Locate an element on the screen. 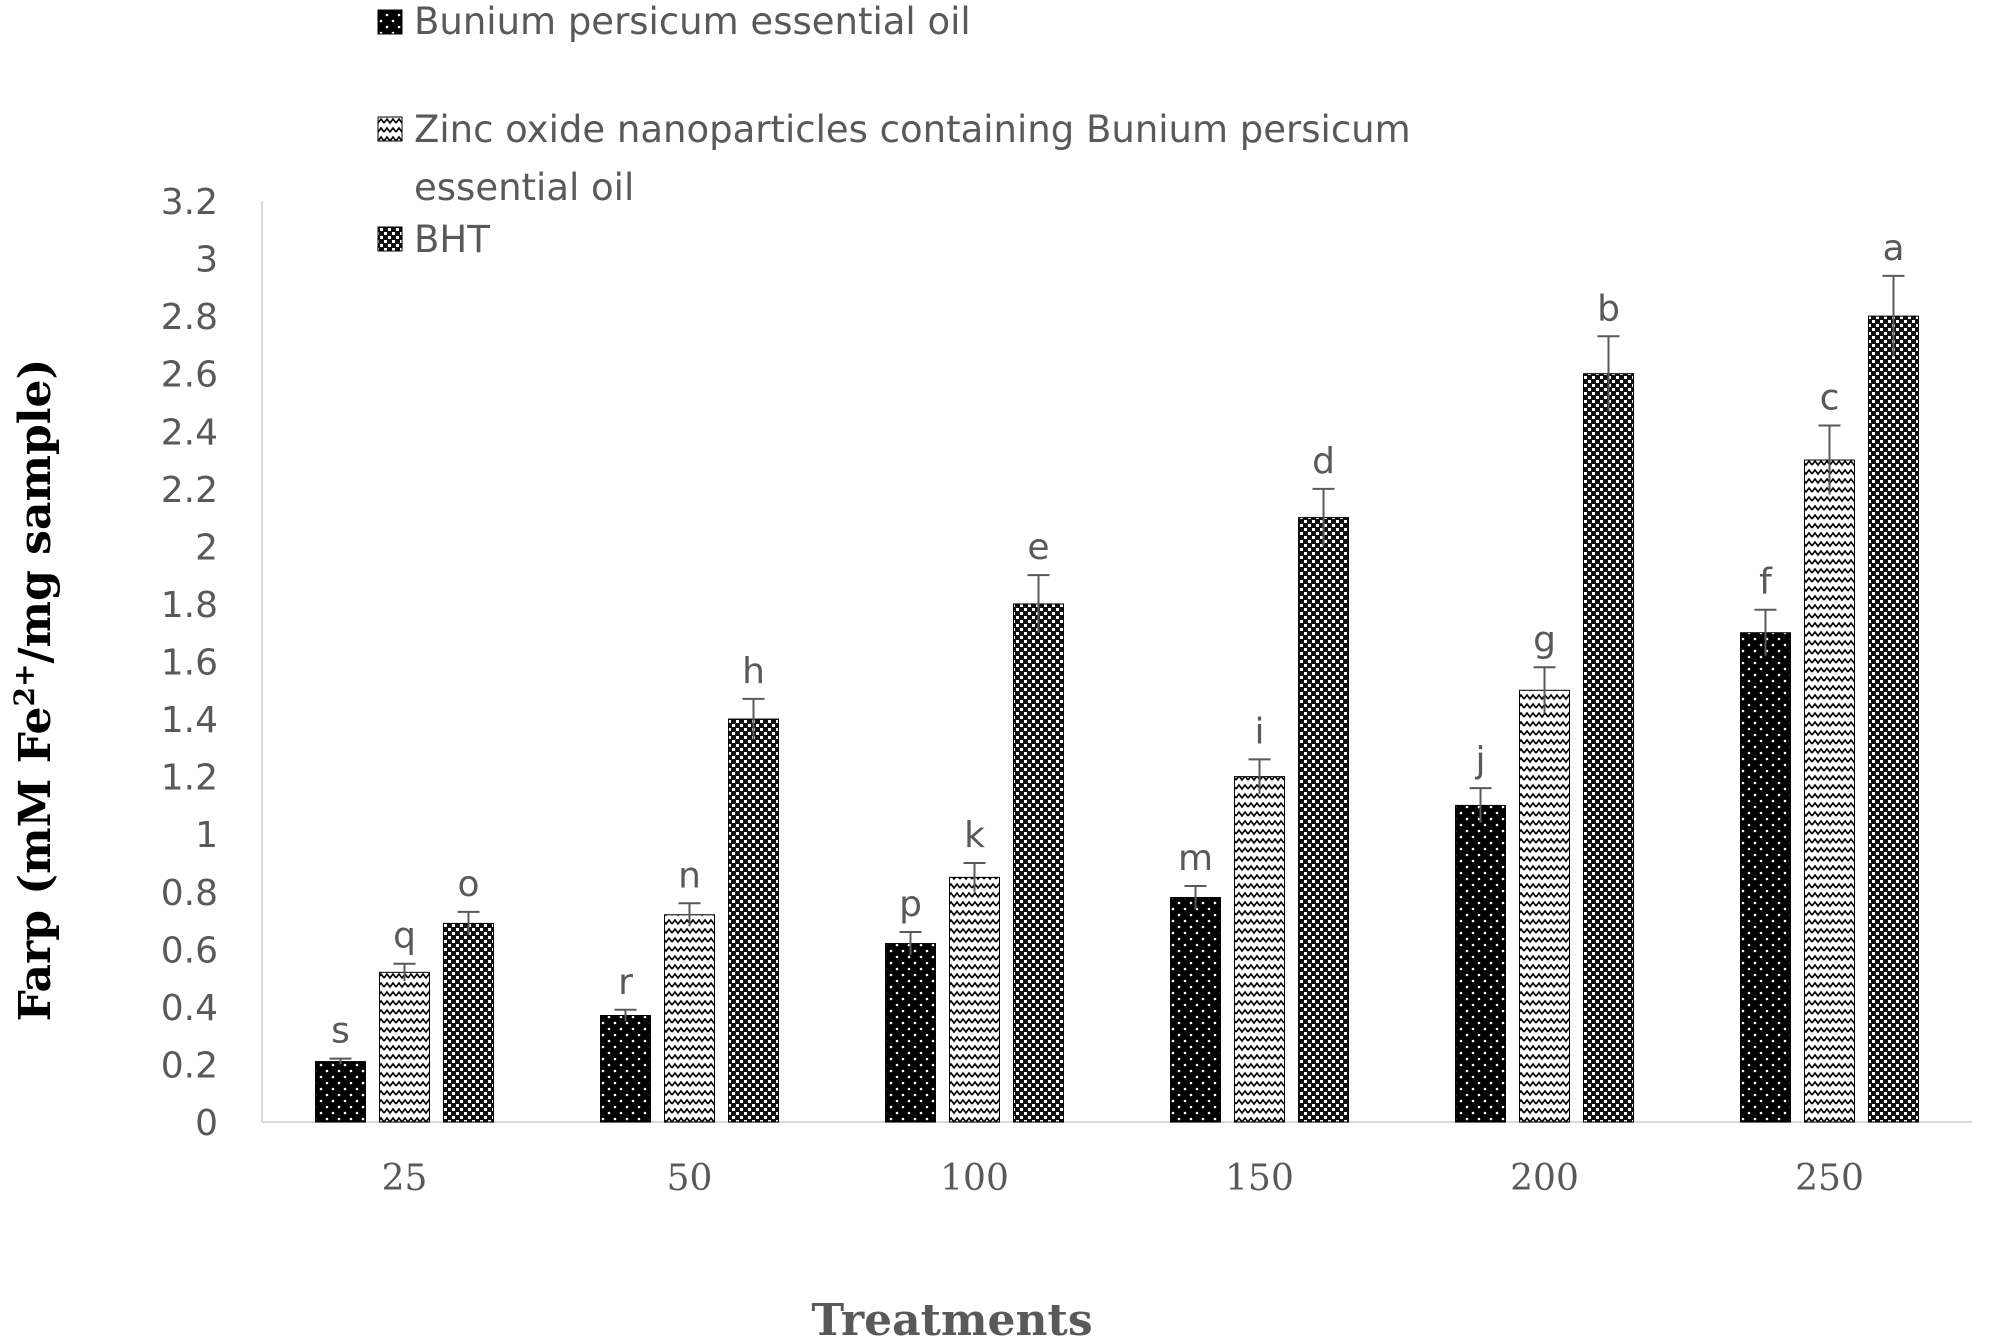 Image resolution: width=2008 pixels, height=1342 pixels. y-tick-label: 2.8 is located at coordinates (189, 317).